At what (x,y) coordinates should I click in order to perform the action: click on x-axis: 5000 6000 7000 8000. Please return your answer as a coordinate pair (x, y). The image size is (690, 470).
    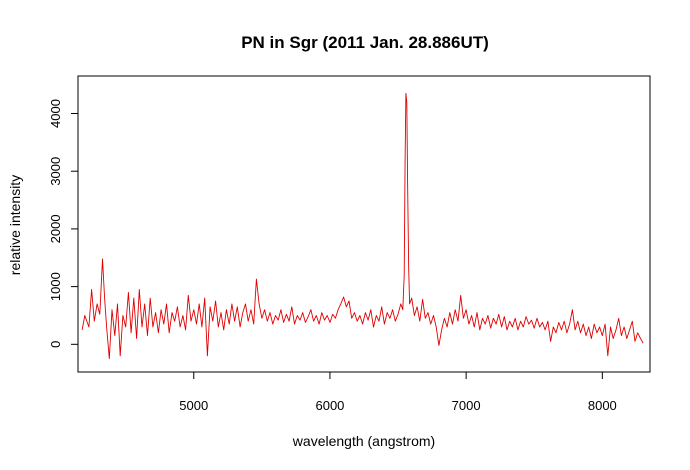
    Looking at the image, I should click on (398, 392).